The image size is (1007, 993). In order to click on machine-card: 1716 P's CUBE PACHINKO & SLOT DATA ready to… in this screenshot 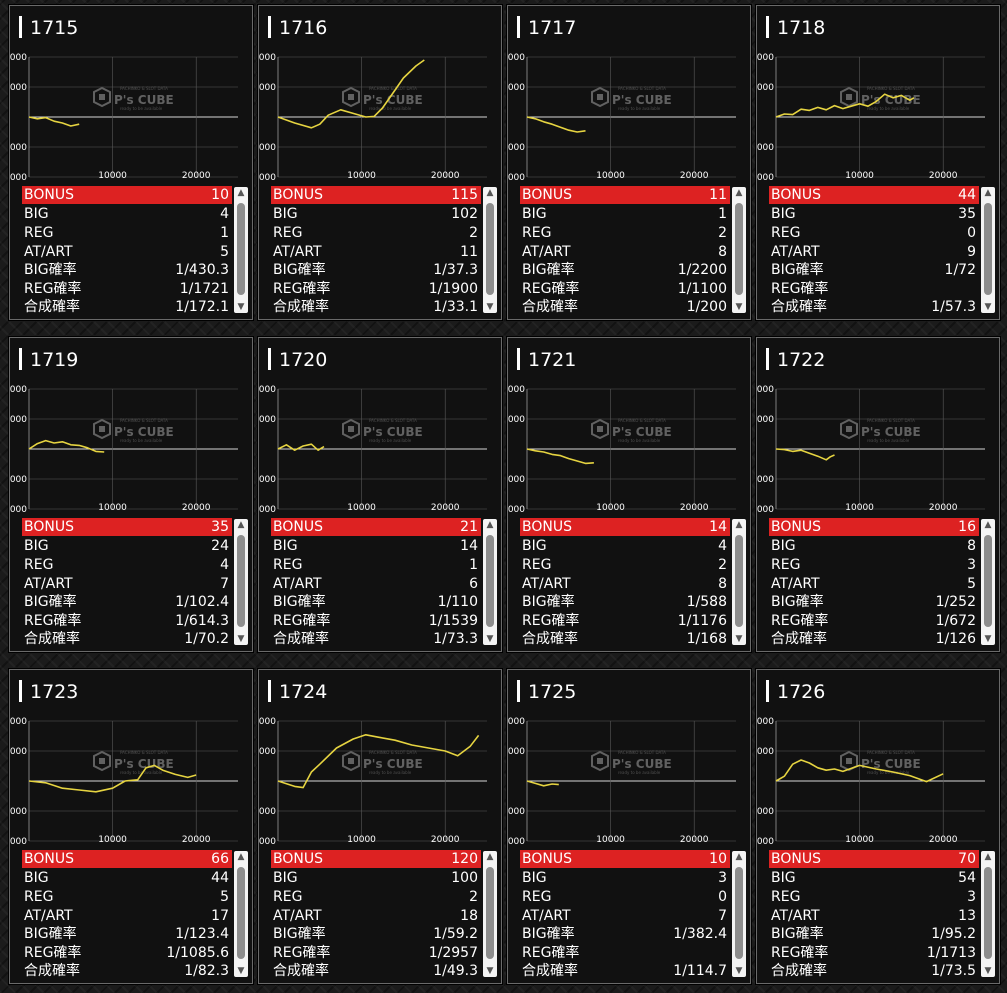, I will do `click(380, 162)`.